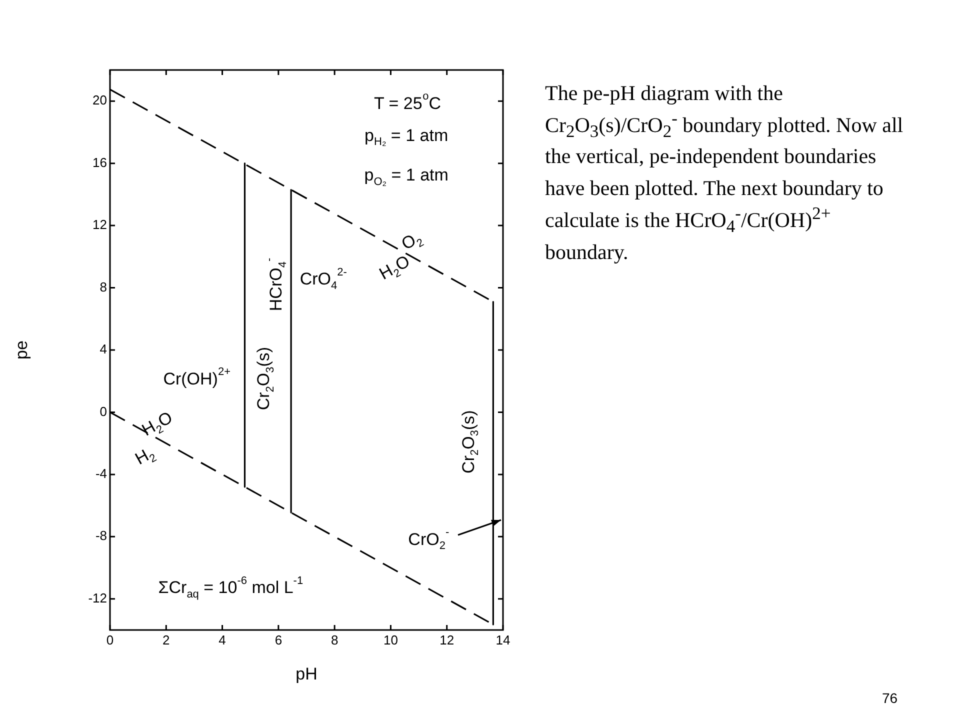  Describe the element at coordinates (503, 640) in the screenshot. I see `x-tick-label: 14` at that location.